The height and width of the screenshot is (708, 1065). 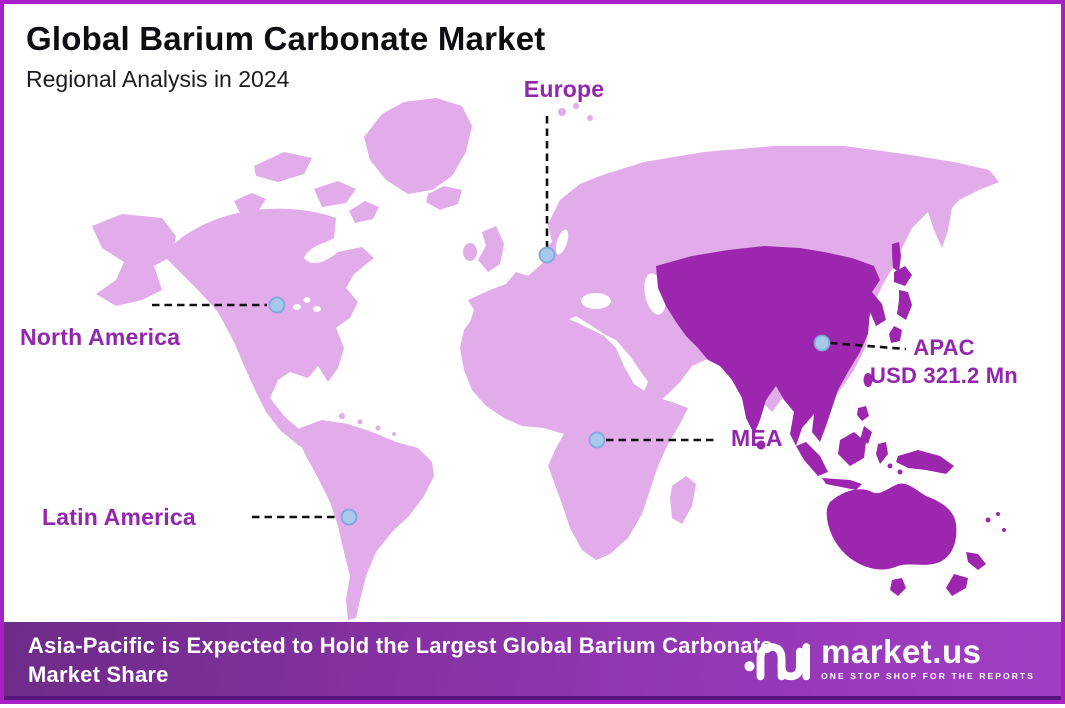 What do you see at coordinates (901, 651) in the screenshot?
I see `logo-name: market.us` at bounding box center [901, 651].